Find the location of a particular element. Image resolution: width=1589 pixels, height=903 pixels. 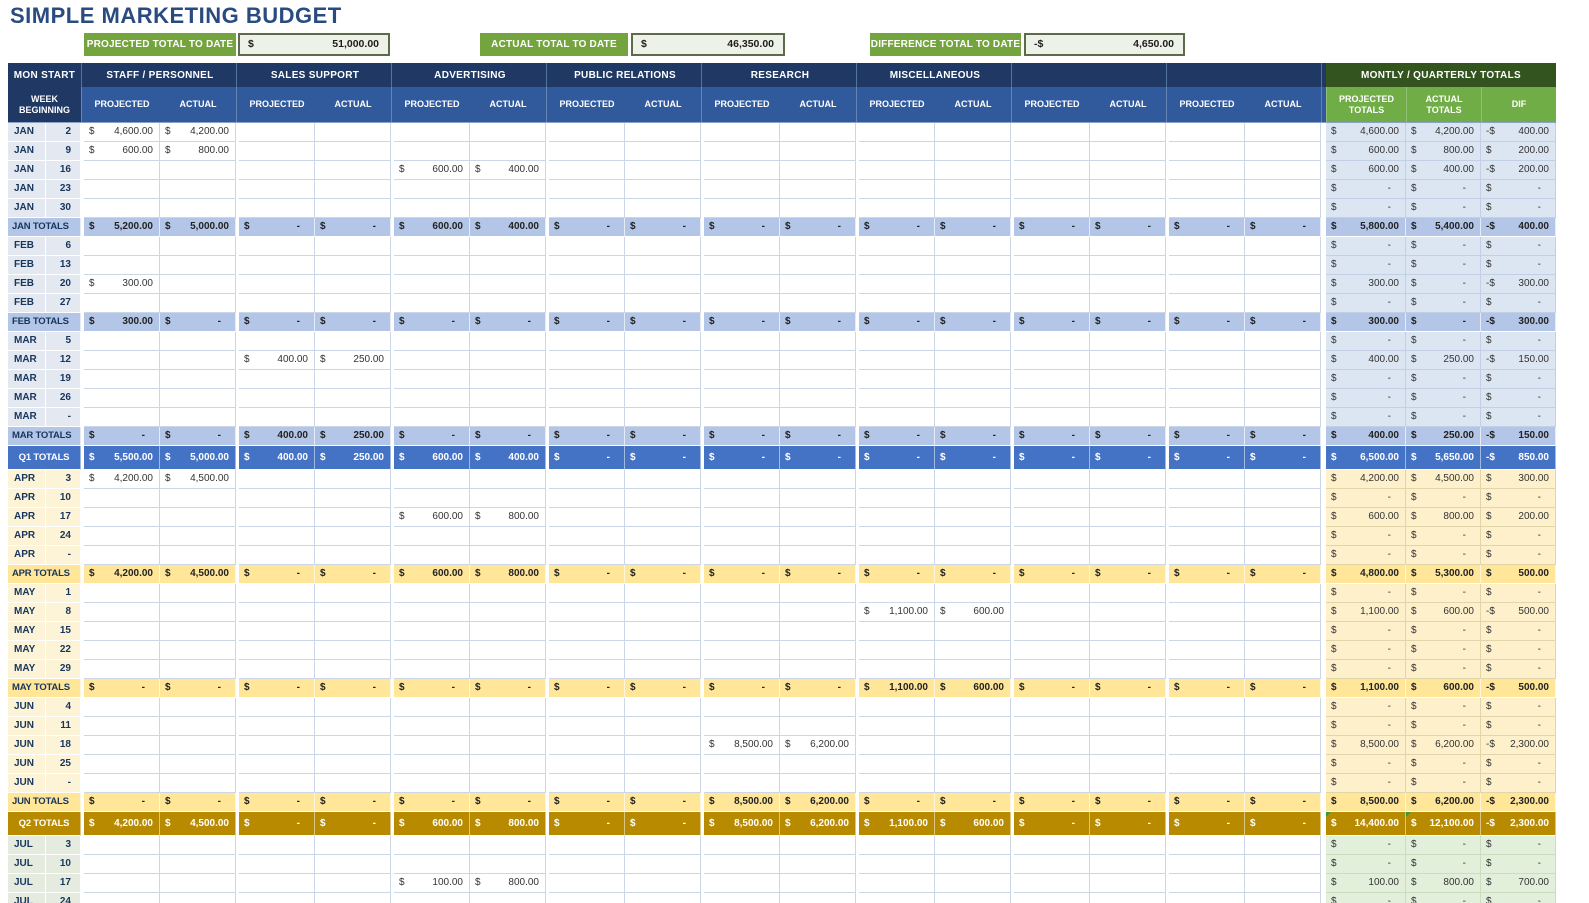

day-label: 20 is located at coordinates (63, 284).